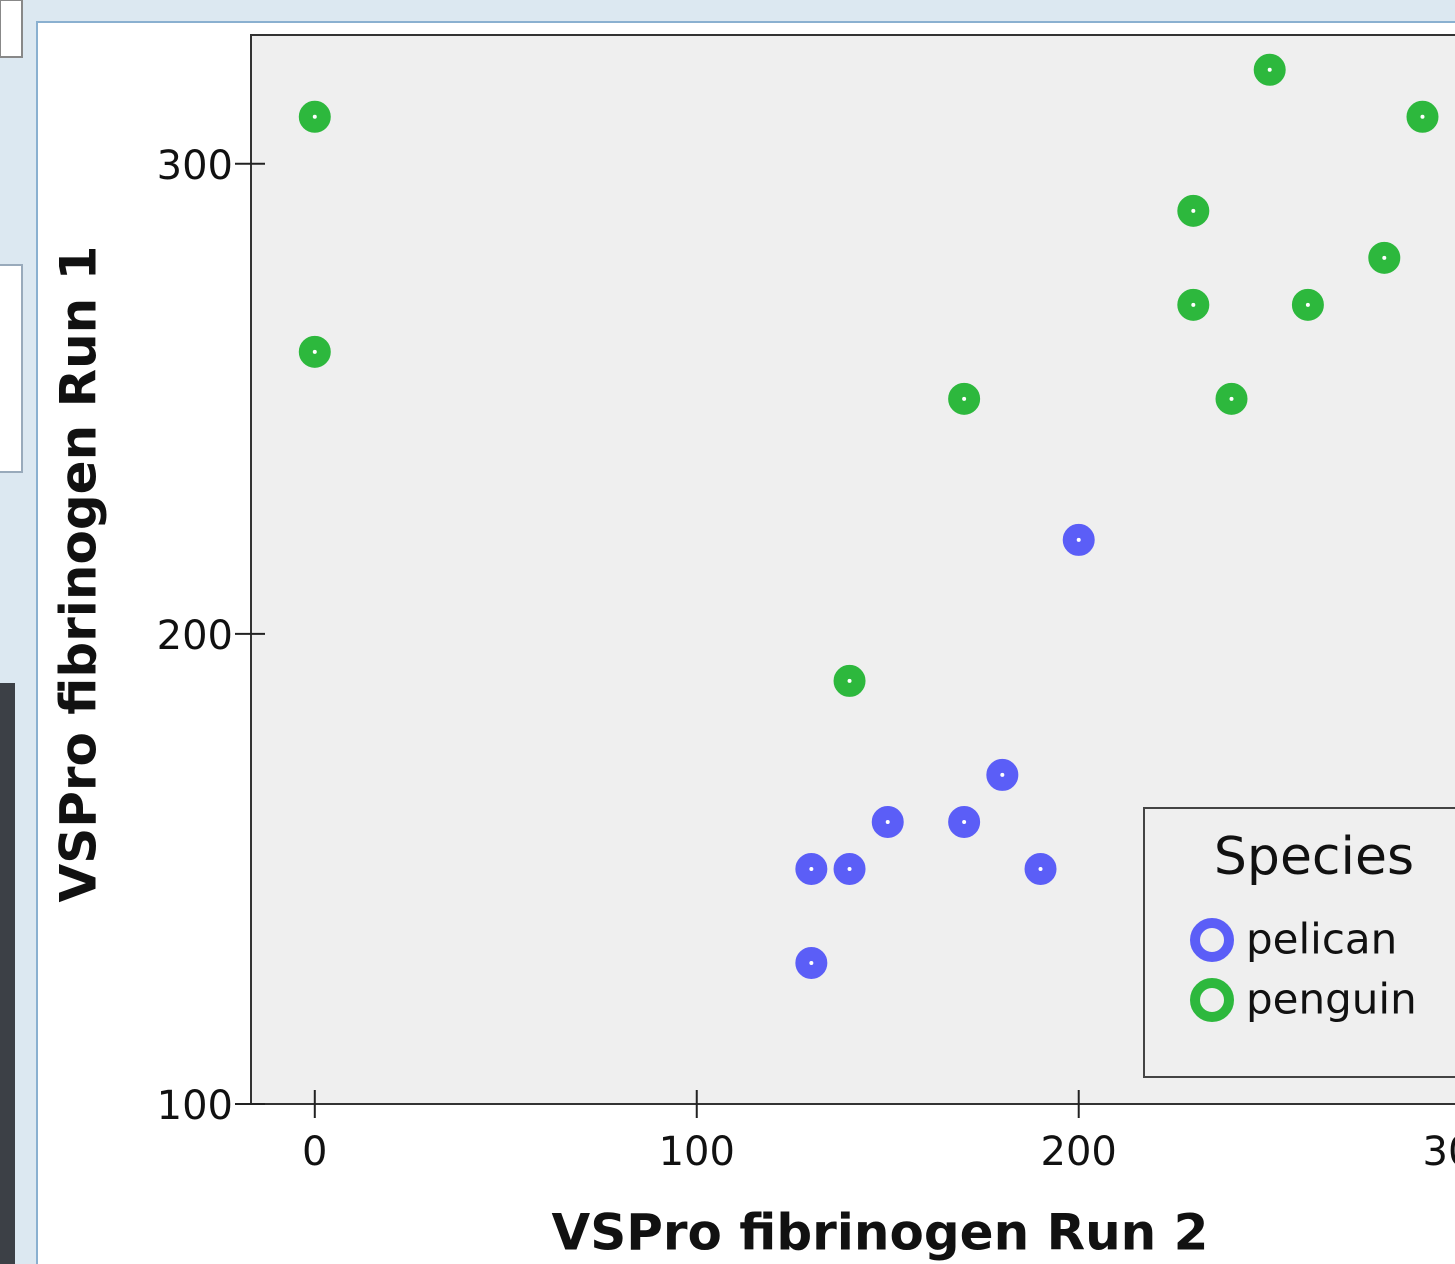 This screenshot has width=1455, height=1264. What do you see at coordinates (7, 973) in the screenshot?
I see `side-image` at bounding box center [7, 973].